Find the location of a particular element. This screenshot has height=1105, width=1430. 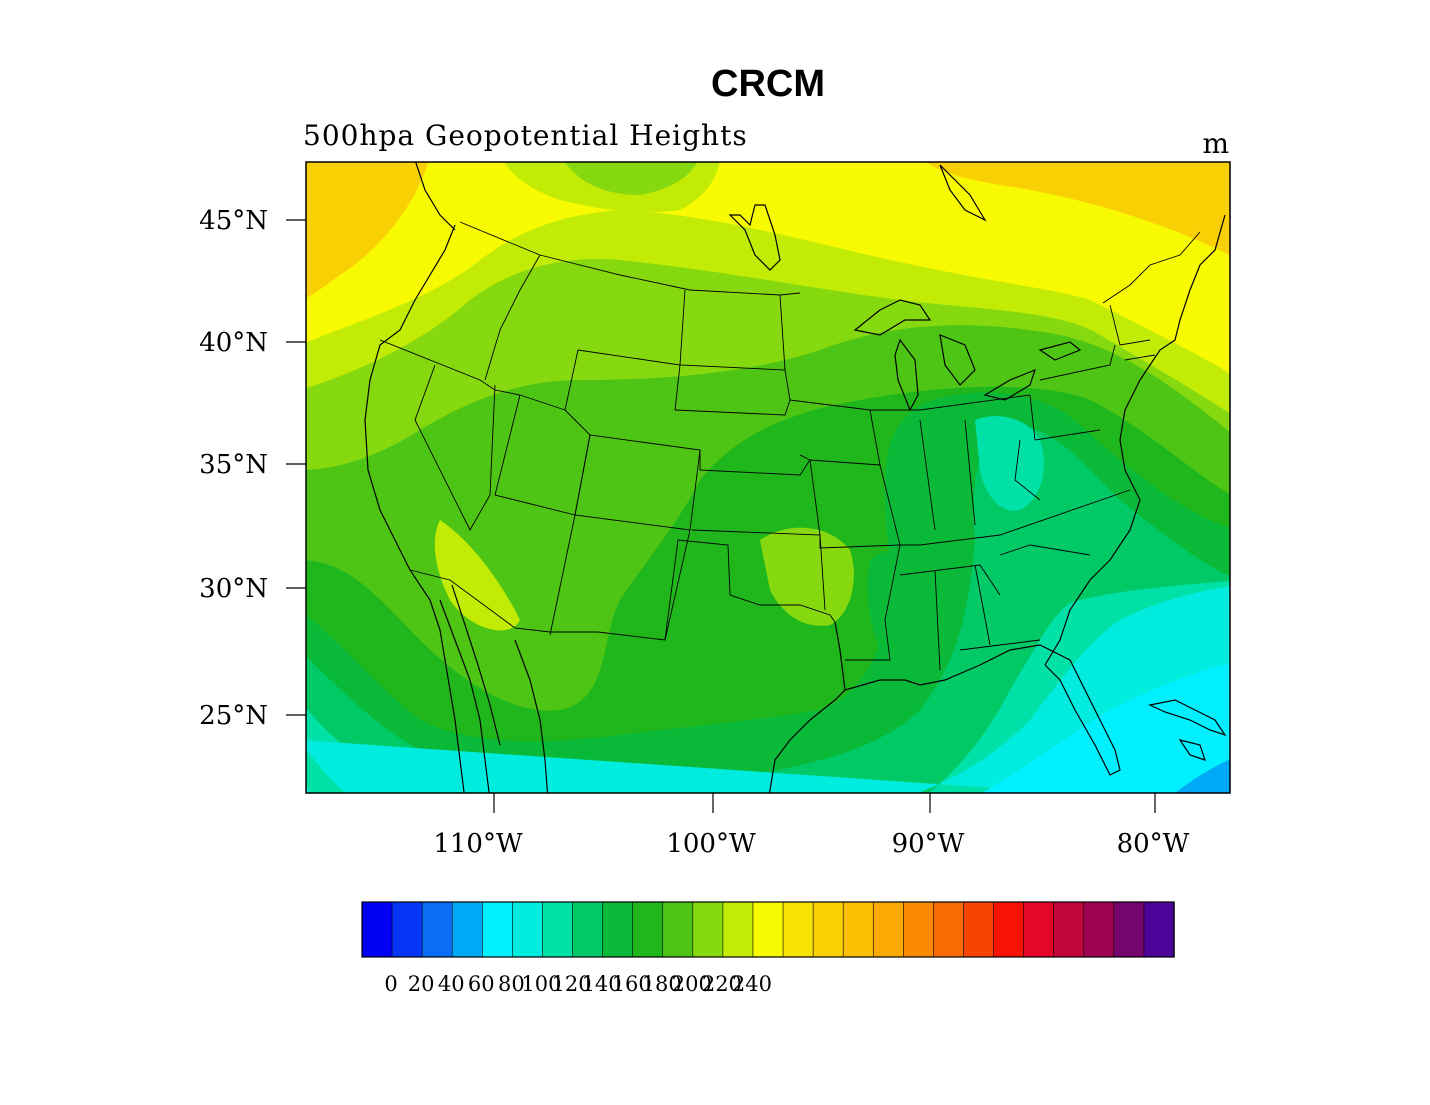

subtitle-left: 500hpa Geopotential Heights is located at coordinates (525, 135).